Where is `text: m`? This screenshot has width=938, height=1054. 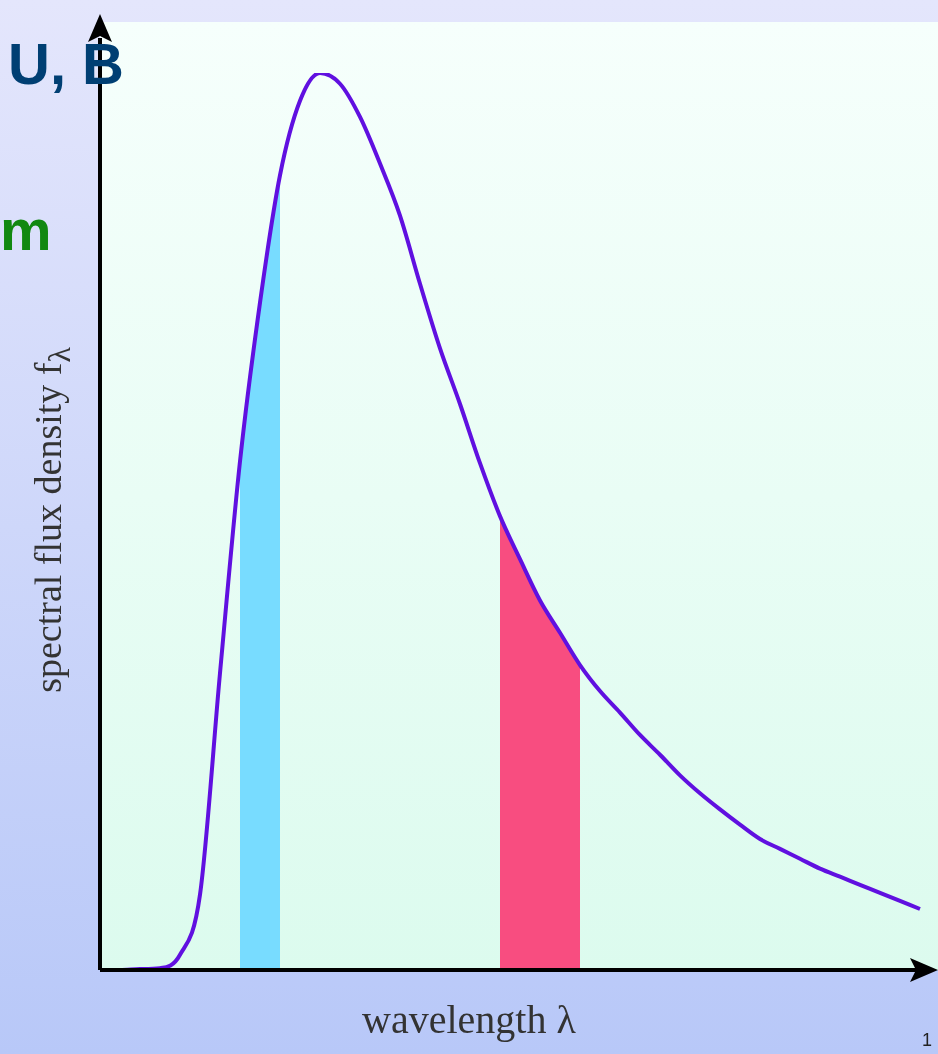
text: m is located at coordinates (26, 229).